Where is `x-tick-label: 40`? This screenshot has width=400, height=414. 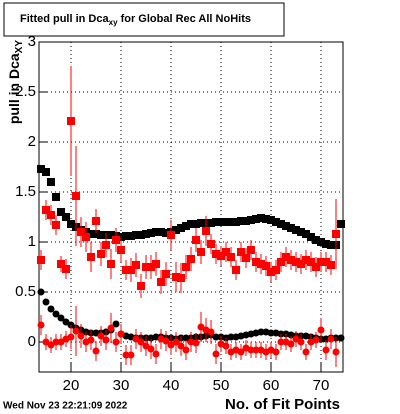
x-tick-label: 40 is located at coordinates (171, 385).